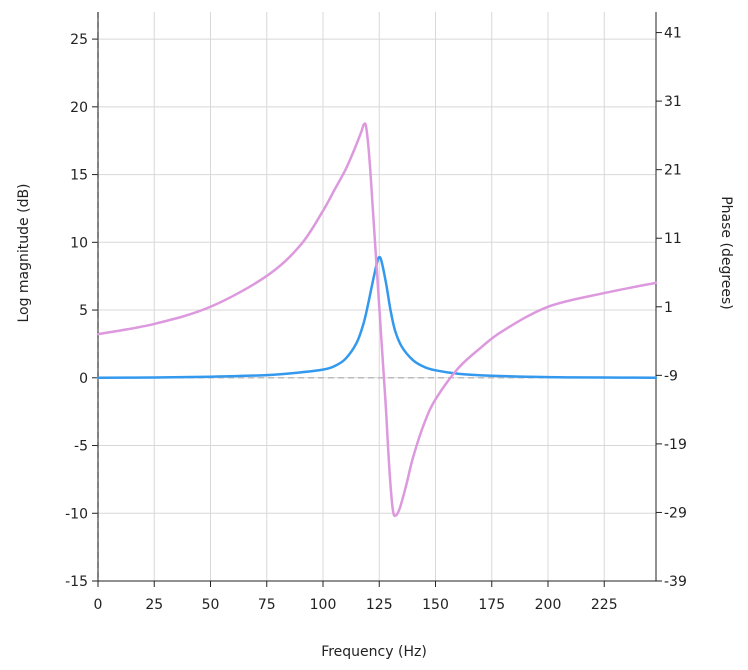 The width and height of the screenshot is (748, 670). What do you see at coordinates (435, 605) in the screenshot?
I see `x-tick-label: 150` at bounding box center [435, 605].